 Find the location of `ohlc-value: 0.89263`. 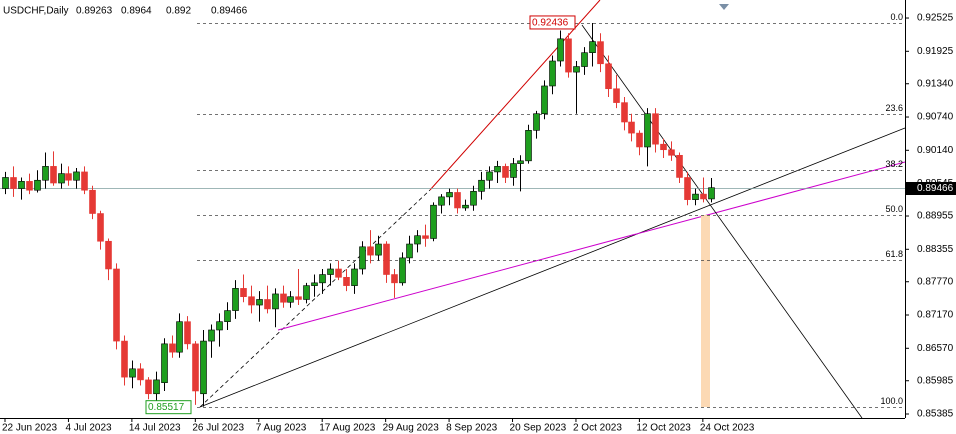

ohlc-value: 0.89263 is located at coordinates (94, 11).